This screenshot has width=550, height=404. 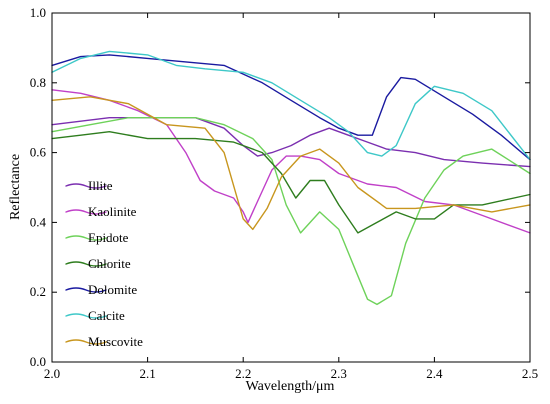 What do you see at coordinates (38, 82) in the screenshot?
I see `y-tick-label: 0.8` at bounding box center [38, 82].